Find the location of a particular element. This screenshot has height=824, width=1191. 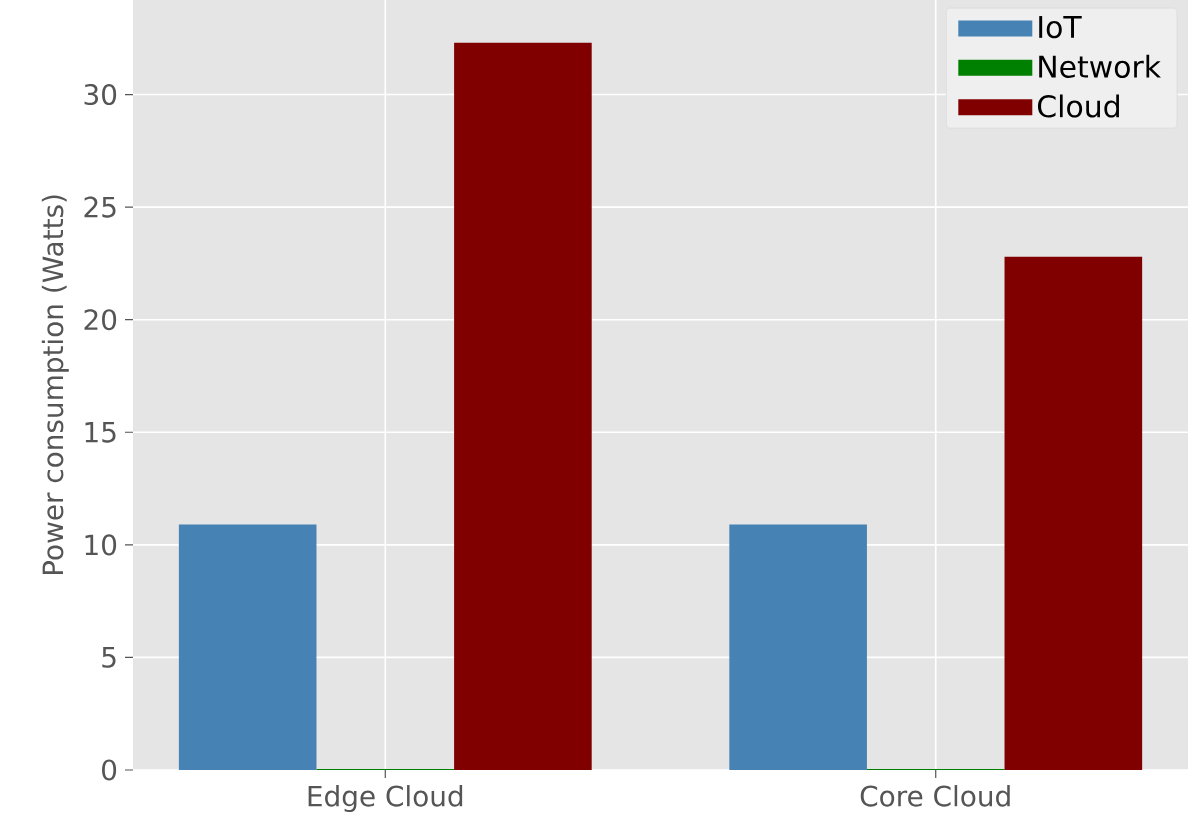

y-tick-label: 25 is located at coordinates (100, 207).